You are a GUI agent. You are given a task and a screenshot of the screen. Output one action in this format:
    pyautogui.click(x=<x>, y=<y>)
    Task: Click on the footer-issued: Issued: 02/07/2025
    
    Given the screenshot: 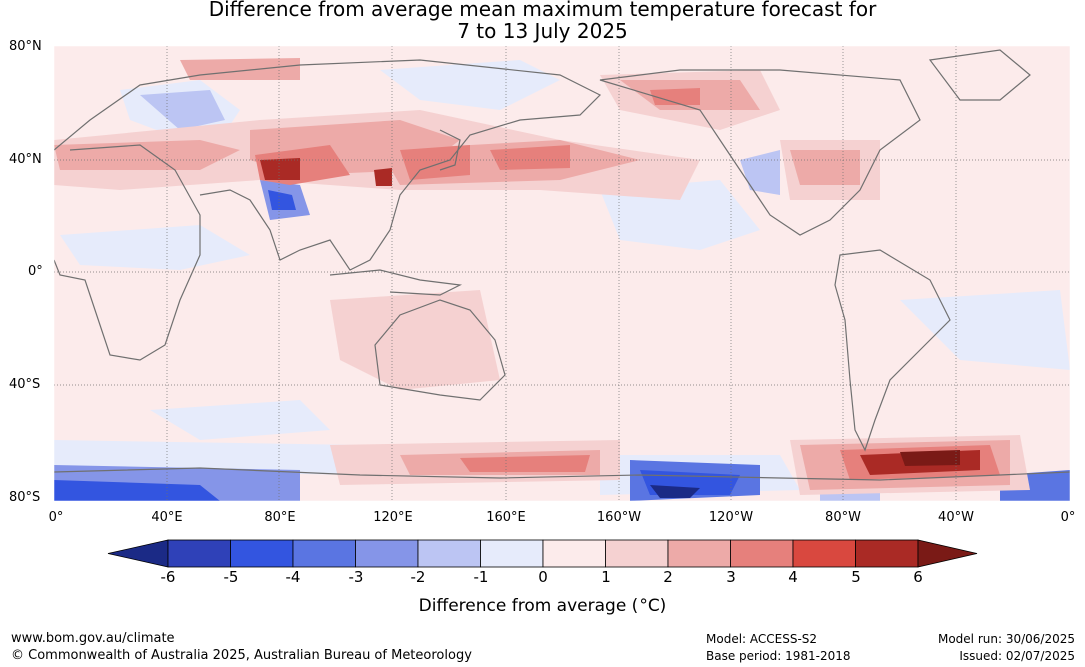 What is the action you would take?
    pyautogui.click(x=1017, y=656)
    